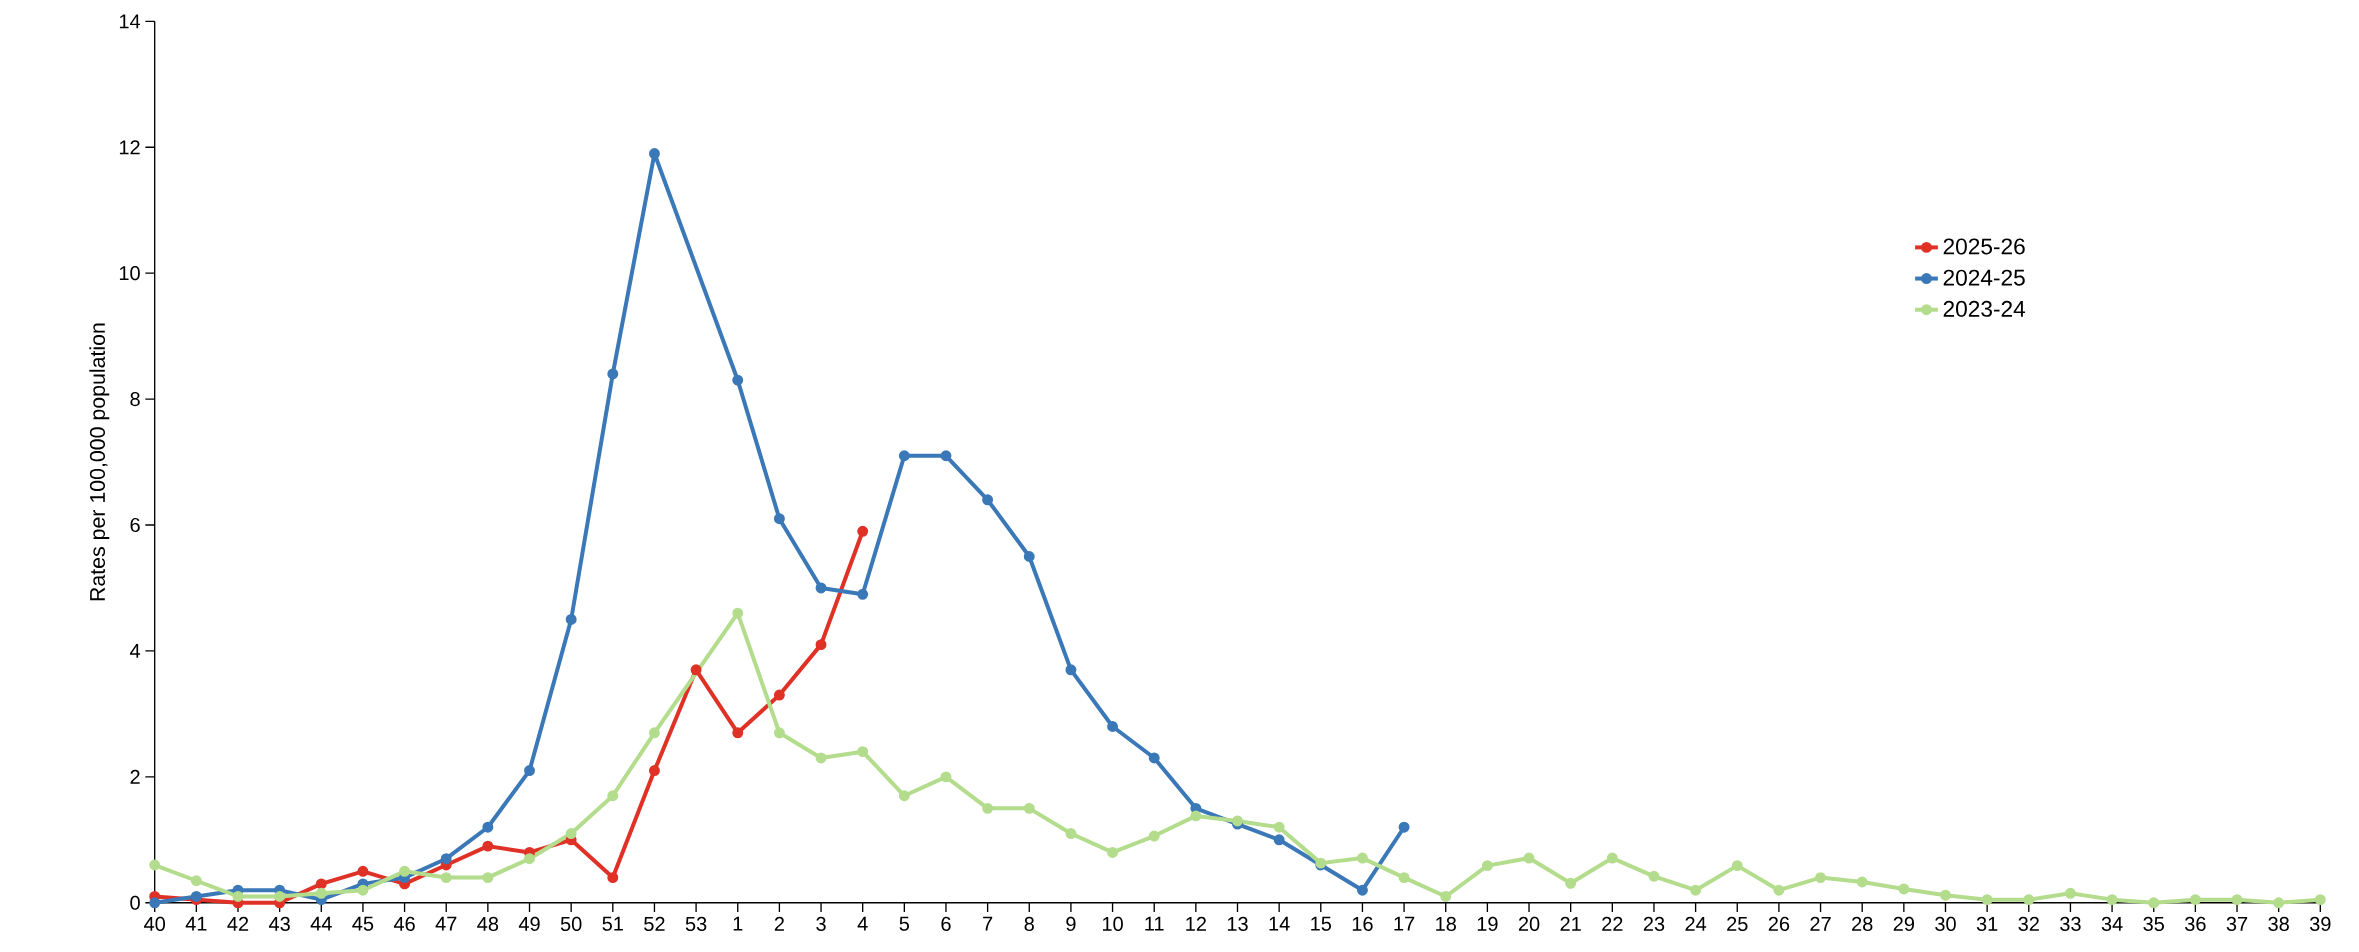 The width and height of the screenshot is (2359, 952). I want to click on x-tick-label: 17, so click(1404, 923).